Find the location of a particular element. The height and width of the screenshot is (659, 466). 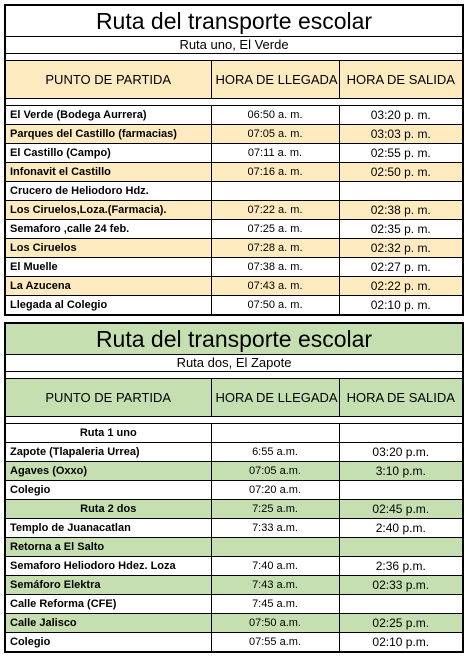

table-row: La Azucena 07:43 a. m. 02:22 p. m. is located at coordinates (234, 286).